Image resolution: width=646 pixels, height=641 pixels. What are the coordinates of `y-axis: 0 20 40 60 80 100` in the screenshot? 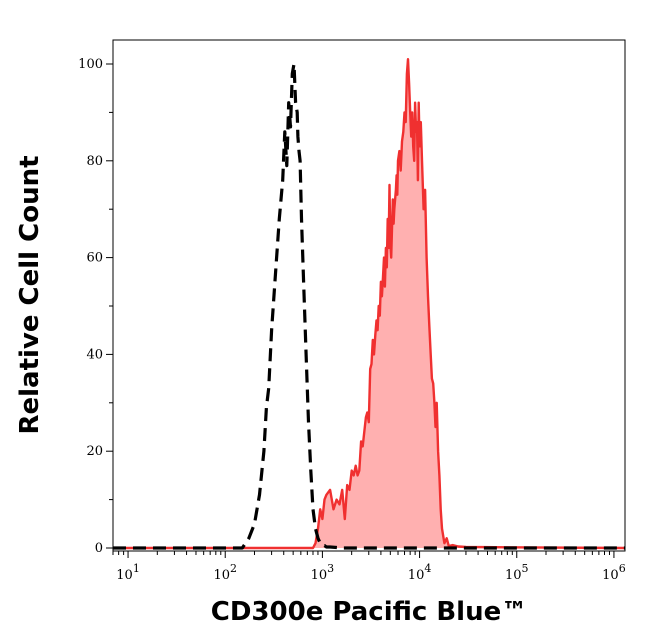 It's located at (96, 298).